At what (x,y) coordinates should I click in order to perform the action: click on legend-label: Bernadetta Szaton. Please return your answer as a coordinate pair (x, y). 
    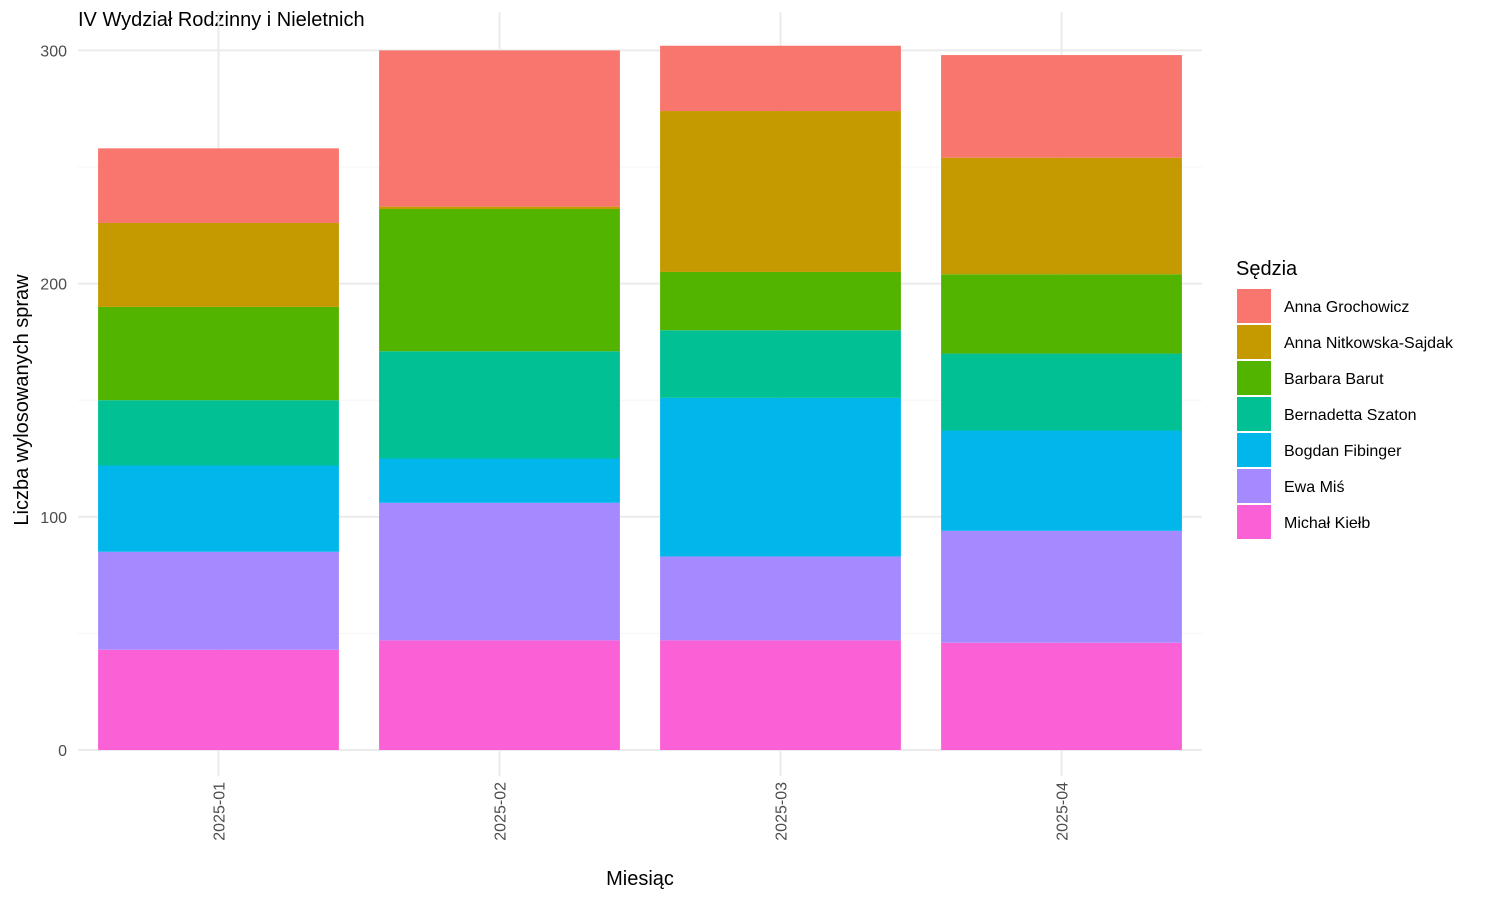
    Looking at the image, I should click on (1350, 415).